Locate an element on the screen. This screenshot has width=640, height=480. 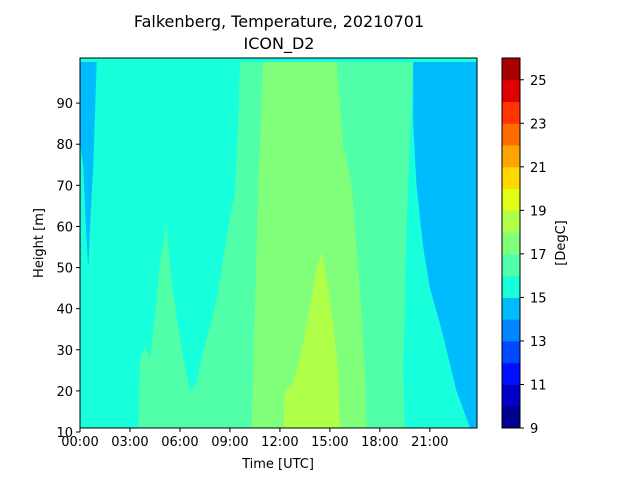
x-tick-label: 18:00 is located at coordinates (379, 442).